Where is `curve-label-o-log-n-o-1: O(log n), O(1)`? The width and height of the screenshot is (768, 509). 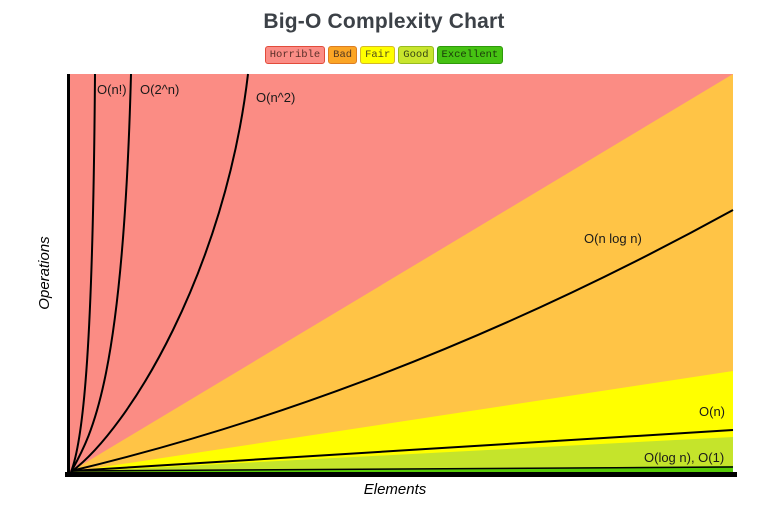
curve-label-o-log-n-o-1: O(log n), O(1) is located at coordinates (684, 457).